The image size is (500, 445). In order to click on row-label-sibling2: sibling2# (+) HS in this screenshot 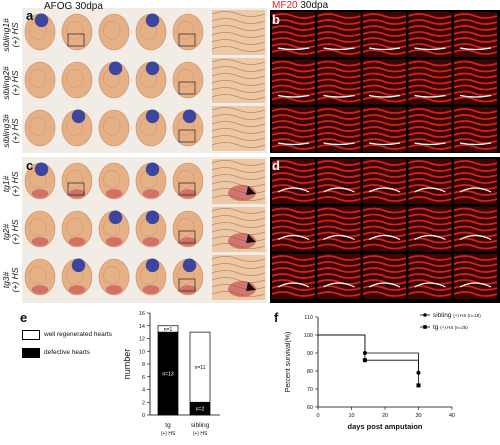, I will do `click(10, 83)`.